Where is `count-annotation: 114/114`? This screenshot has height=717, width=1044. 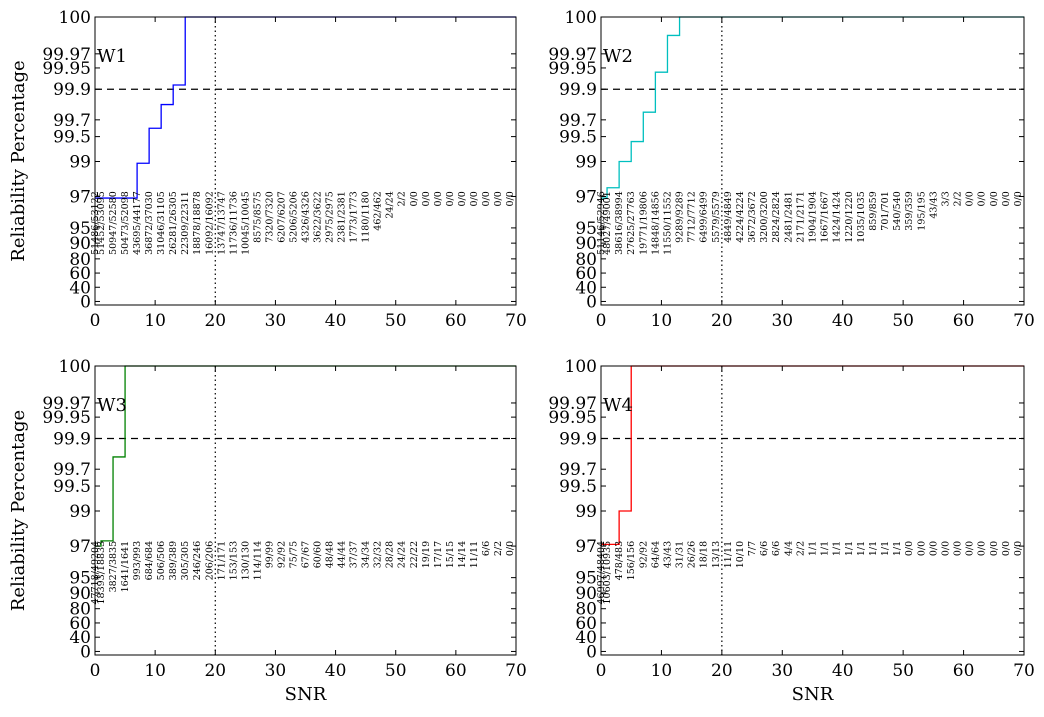
count-annotation: 114/114 is located at coordinates (257, 560).